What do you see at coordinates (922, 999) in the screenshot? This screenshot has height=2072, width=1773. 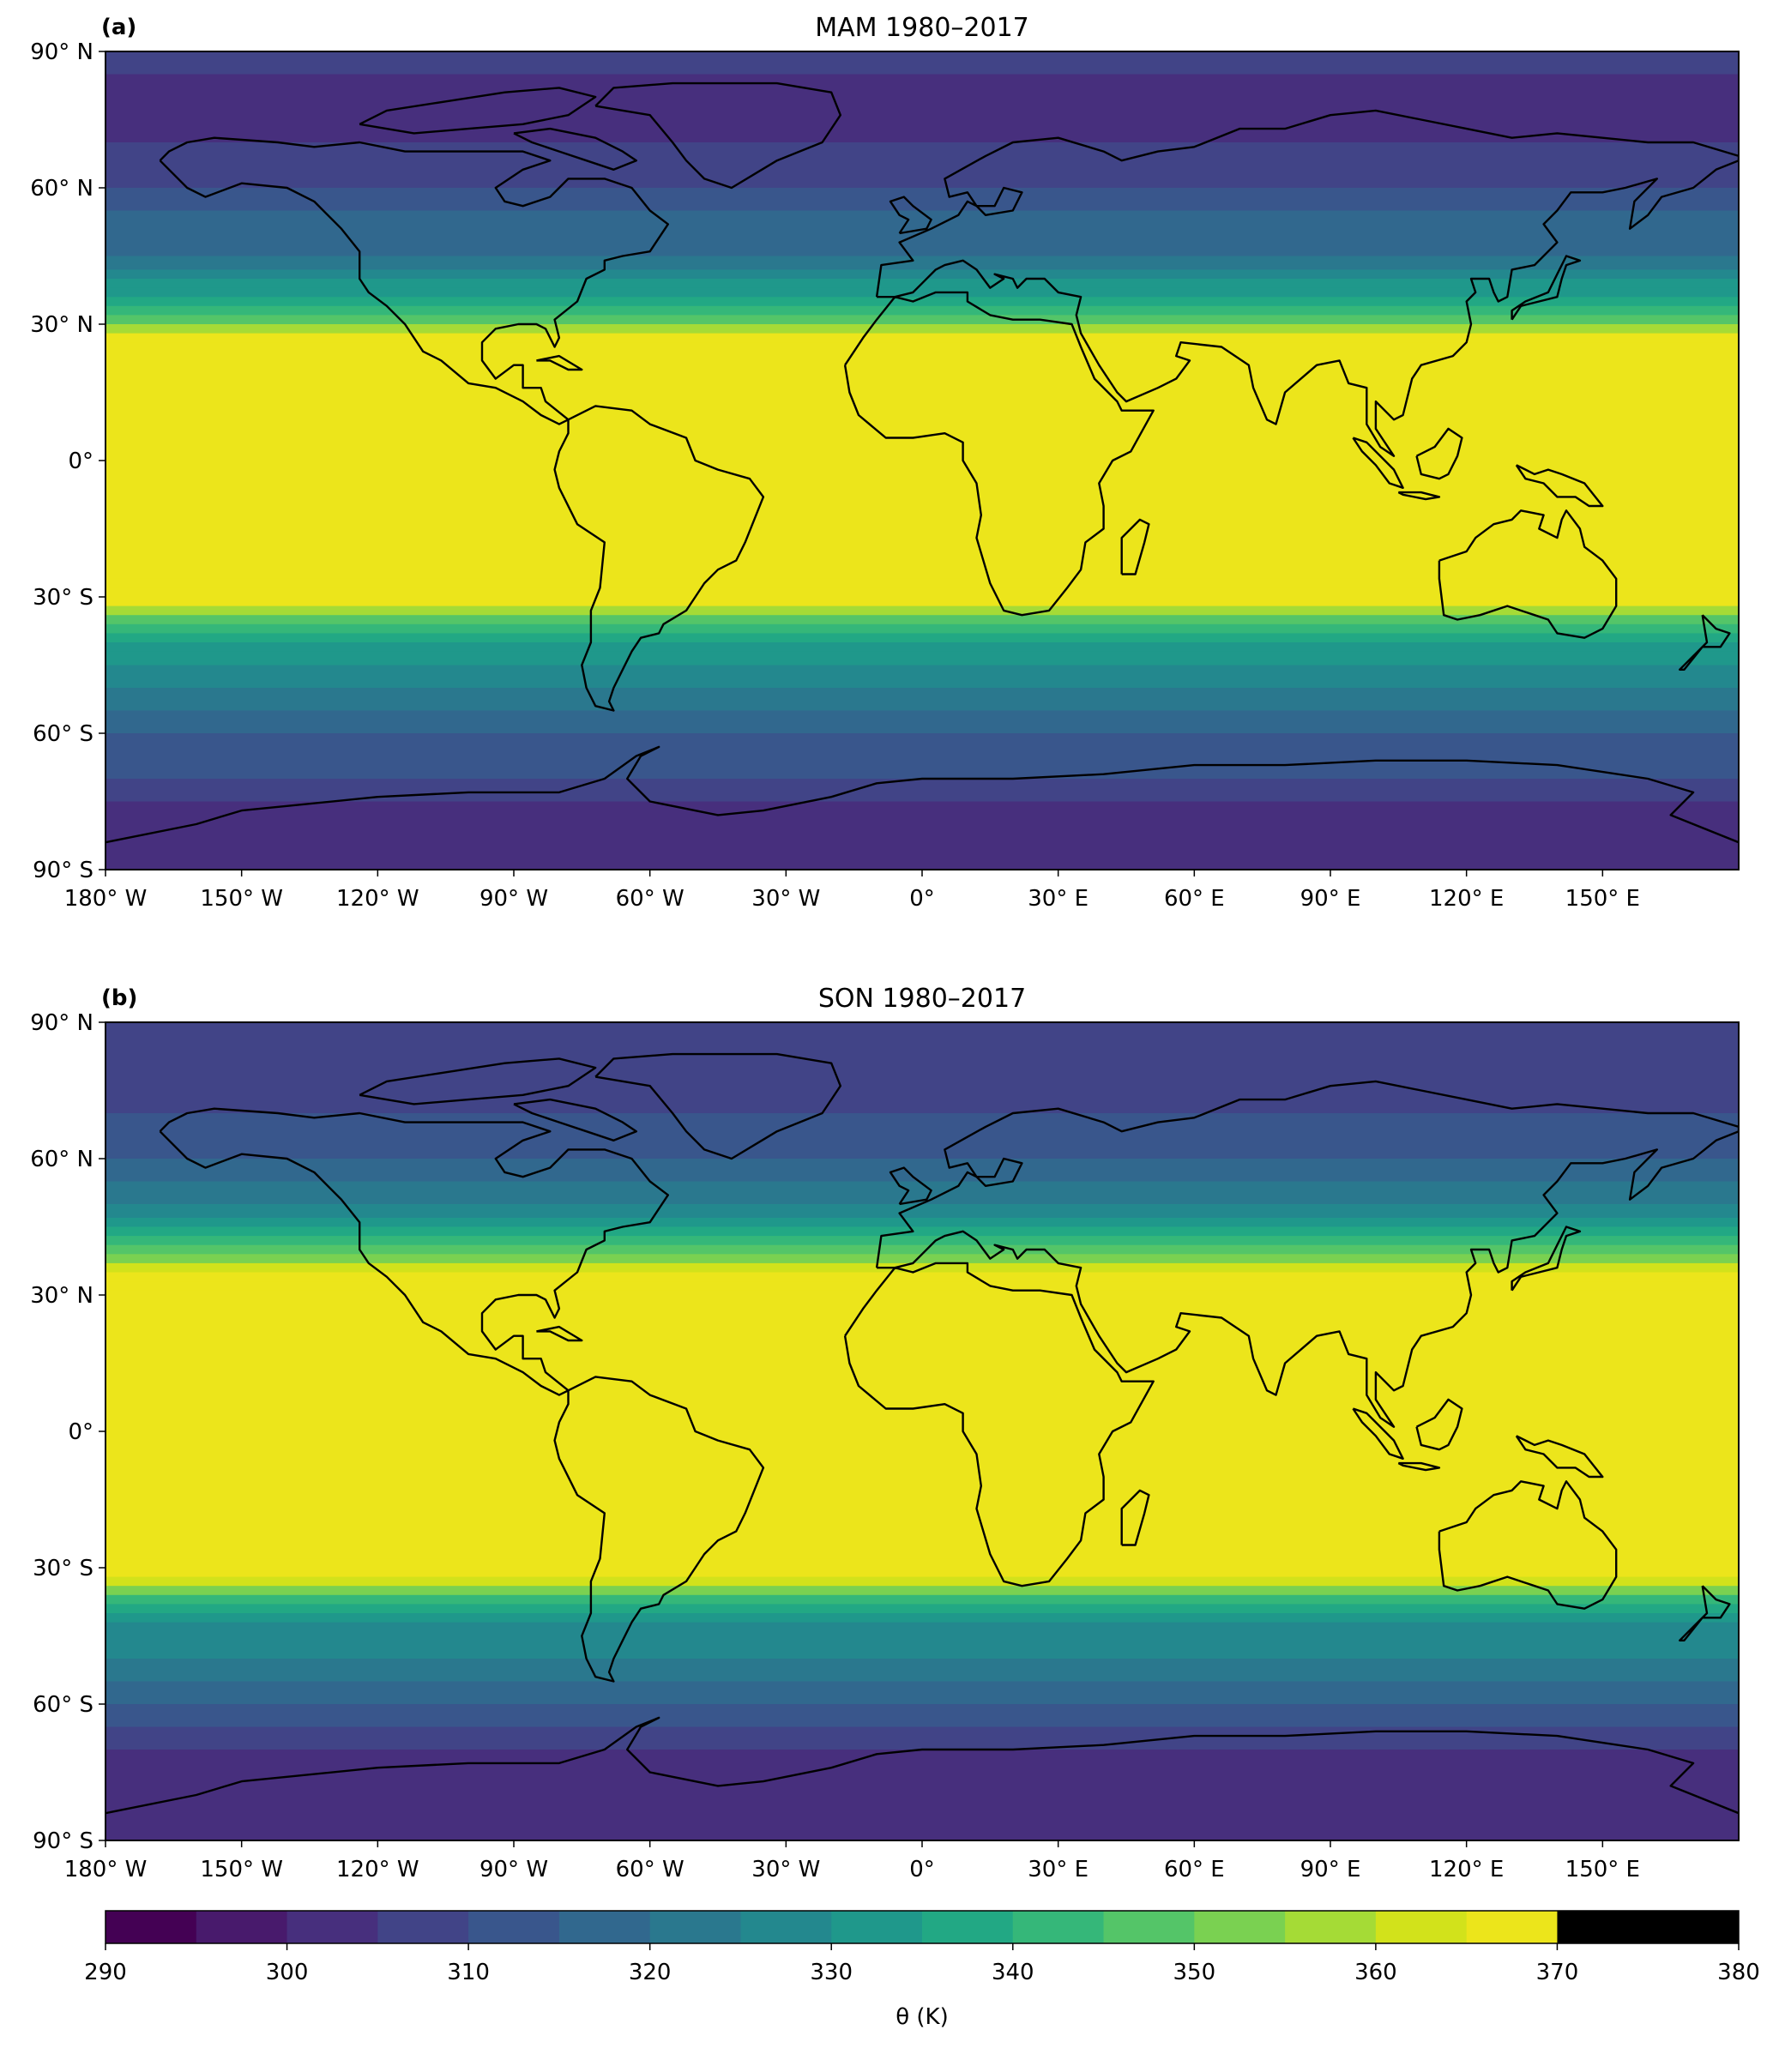 I see `panel-b-title: SON 1980–2017` at bounding box center [922, 999].